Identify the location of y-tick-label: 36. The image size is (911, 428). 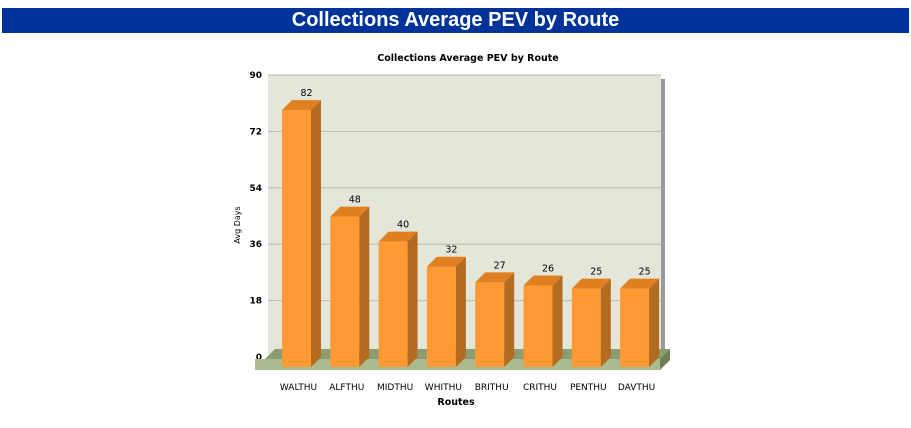
(255, 245).